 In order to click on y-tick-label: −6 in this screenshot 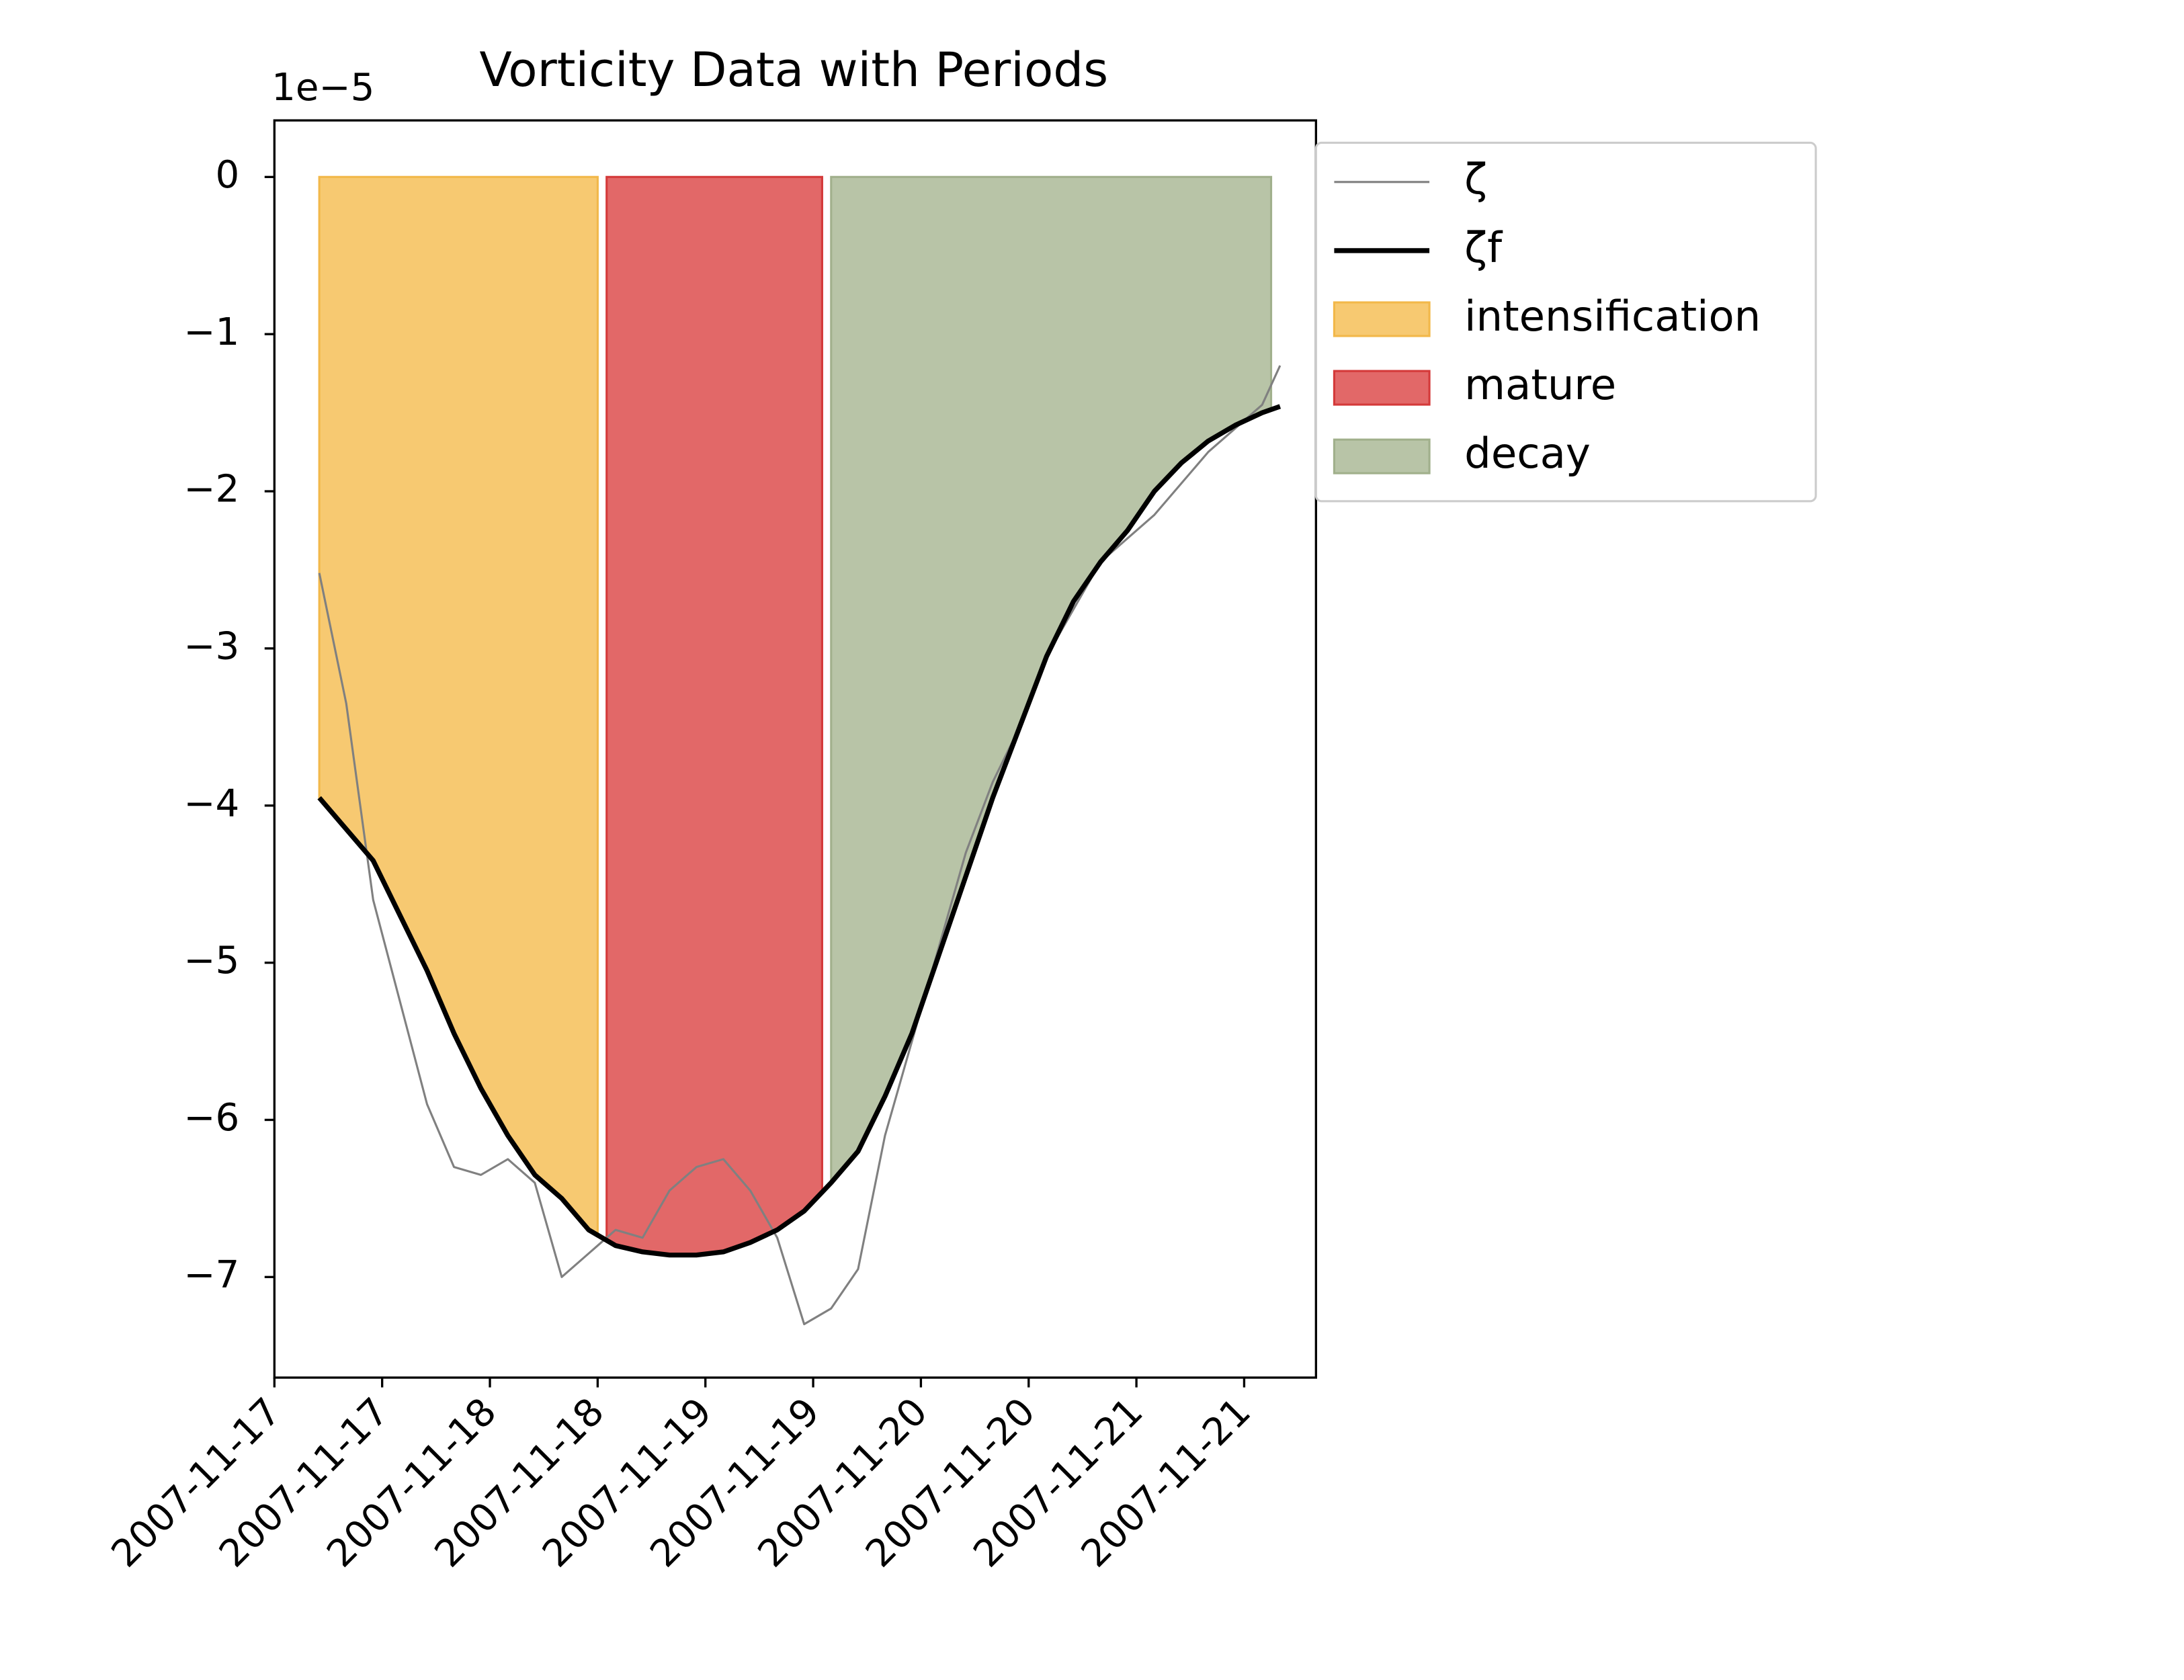, I will do `click(211, 1118)`.